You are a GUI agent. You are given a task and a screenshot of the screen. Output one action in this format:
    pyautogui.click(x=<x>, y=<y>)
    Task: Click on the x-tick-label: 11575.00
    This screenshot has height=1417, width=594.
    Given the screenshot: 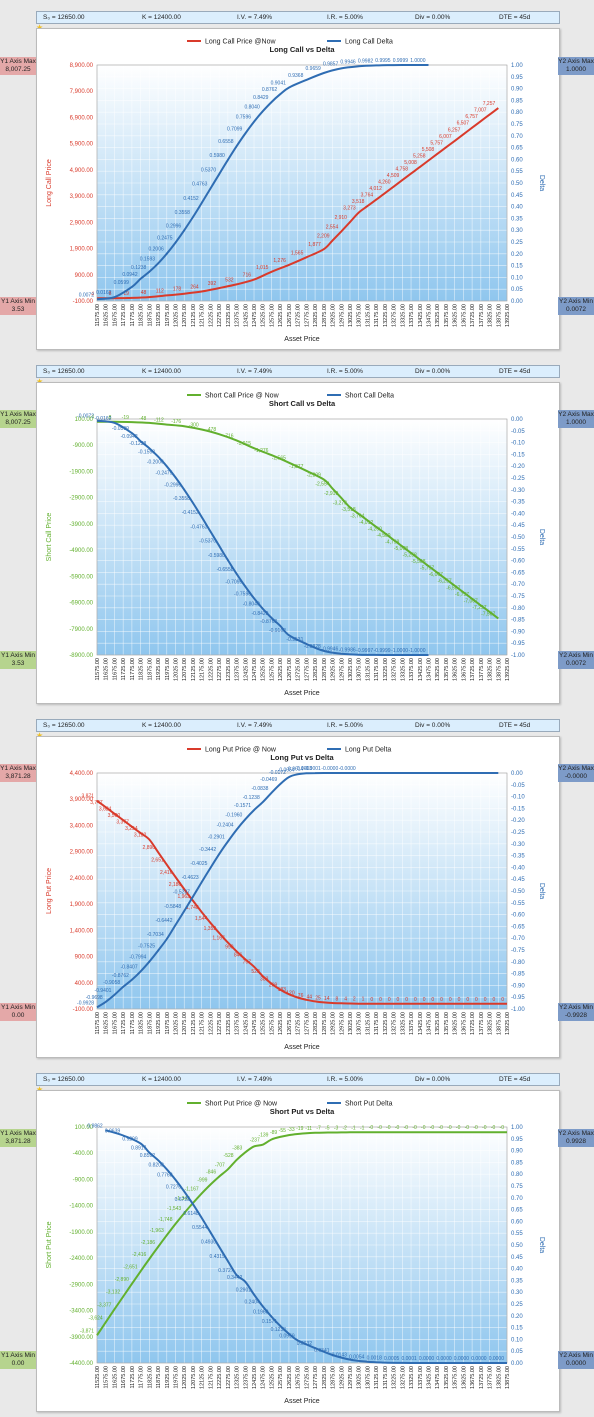 What is the action you would take?
    pyautogui.click(x=98, y=1023)
    